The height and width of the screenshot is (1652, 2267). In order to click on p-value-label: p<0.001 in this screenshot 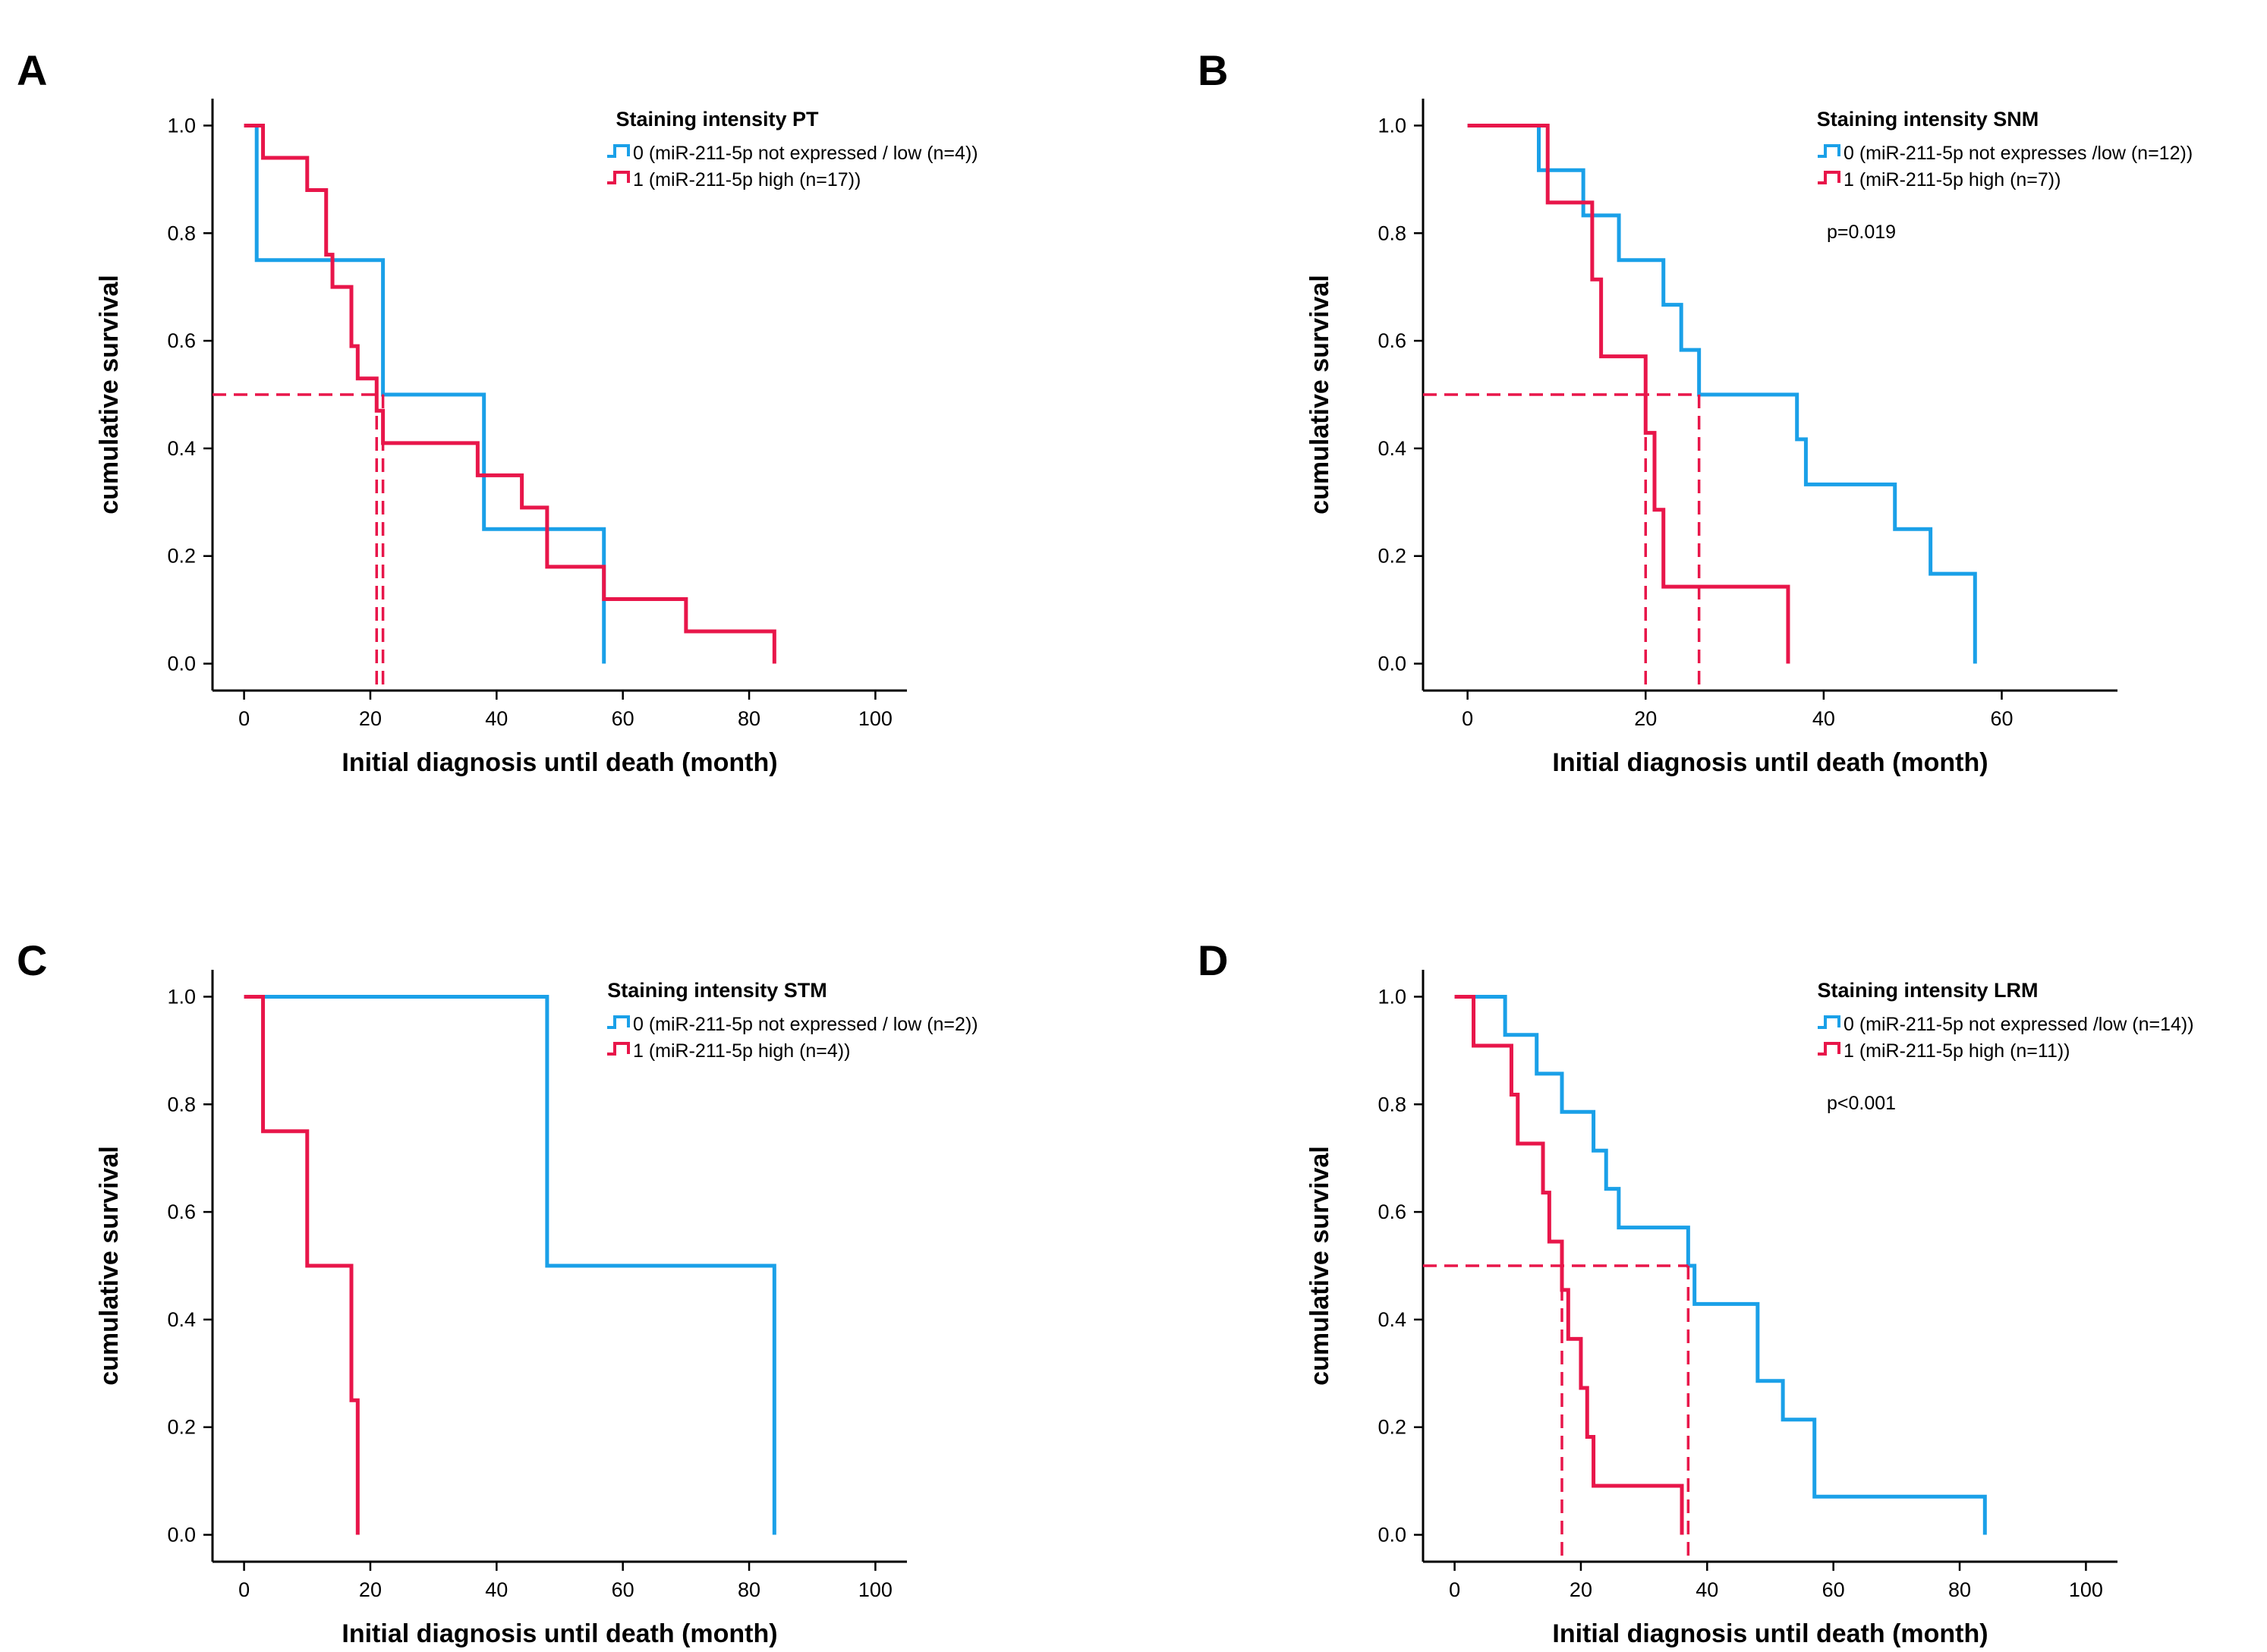, I will do `click(1861, 1103)`.